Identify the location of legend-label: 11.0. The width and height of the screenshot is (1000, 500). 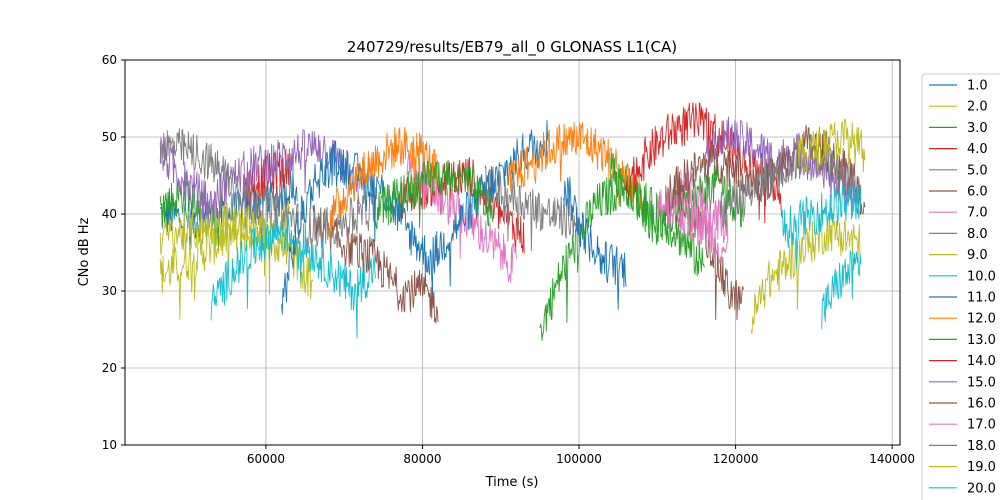
(981, 298).